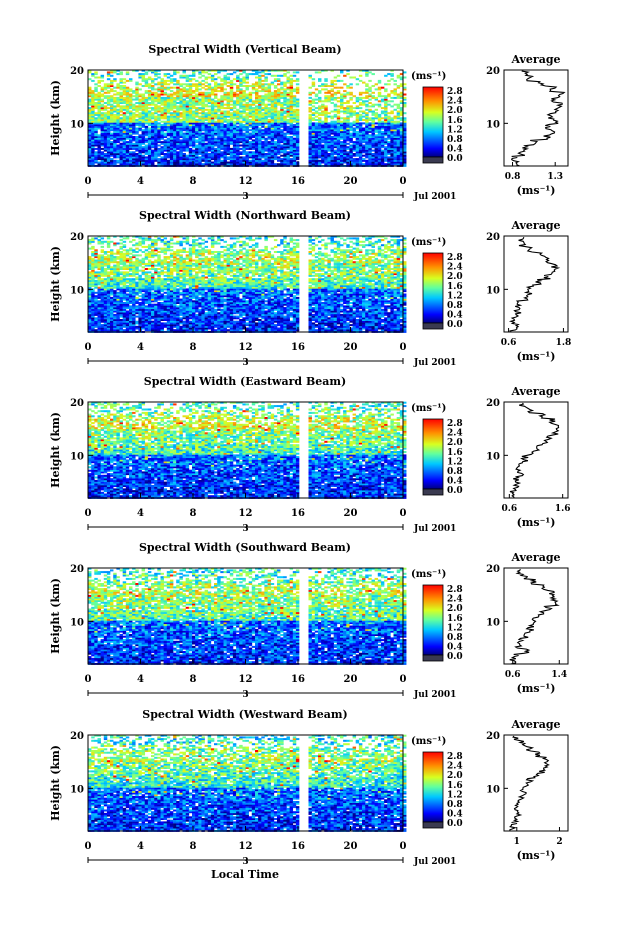  Describe the element at coordinates (244, 49) in the screenshot. I see `panel-title: Spectral Width (Vertical Beam)` at that location.